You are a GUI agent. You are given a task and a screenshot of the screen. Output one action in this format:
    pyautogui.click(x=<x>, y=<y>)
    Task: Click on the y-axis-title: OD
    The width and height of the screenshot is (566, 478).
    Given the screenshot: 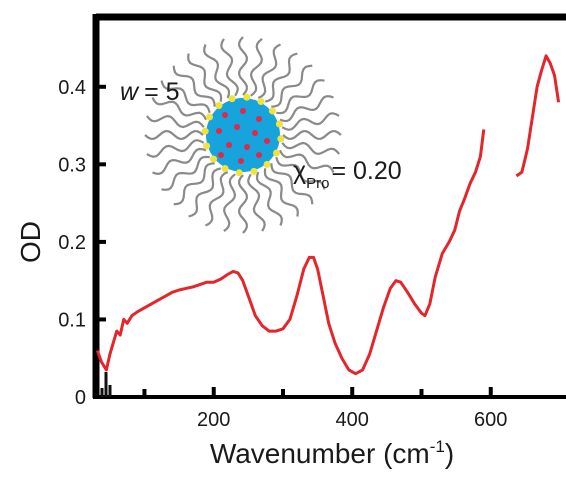 What is the action you would take?
    pyautogui.click(x=30, y=242)
    